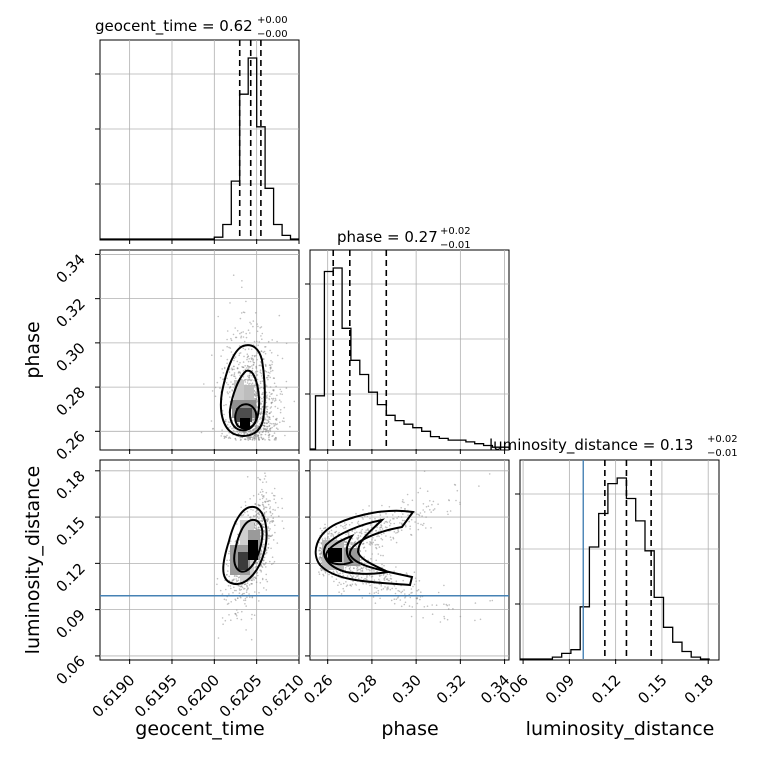  What do you see at coordinates (409, 729) in the screenshot?
I see `x-axis-label-phase: phase` at bounding box center [409, 729].